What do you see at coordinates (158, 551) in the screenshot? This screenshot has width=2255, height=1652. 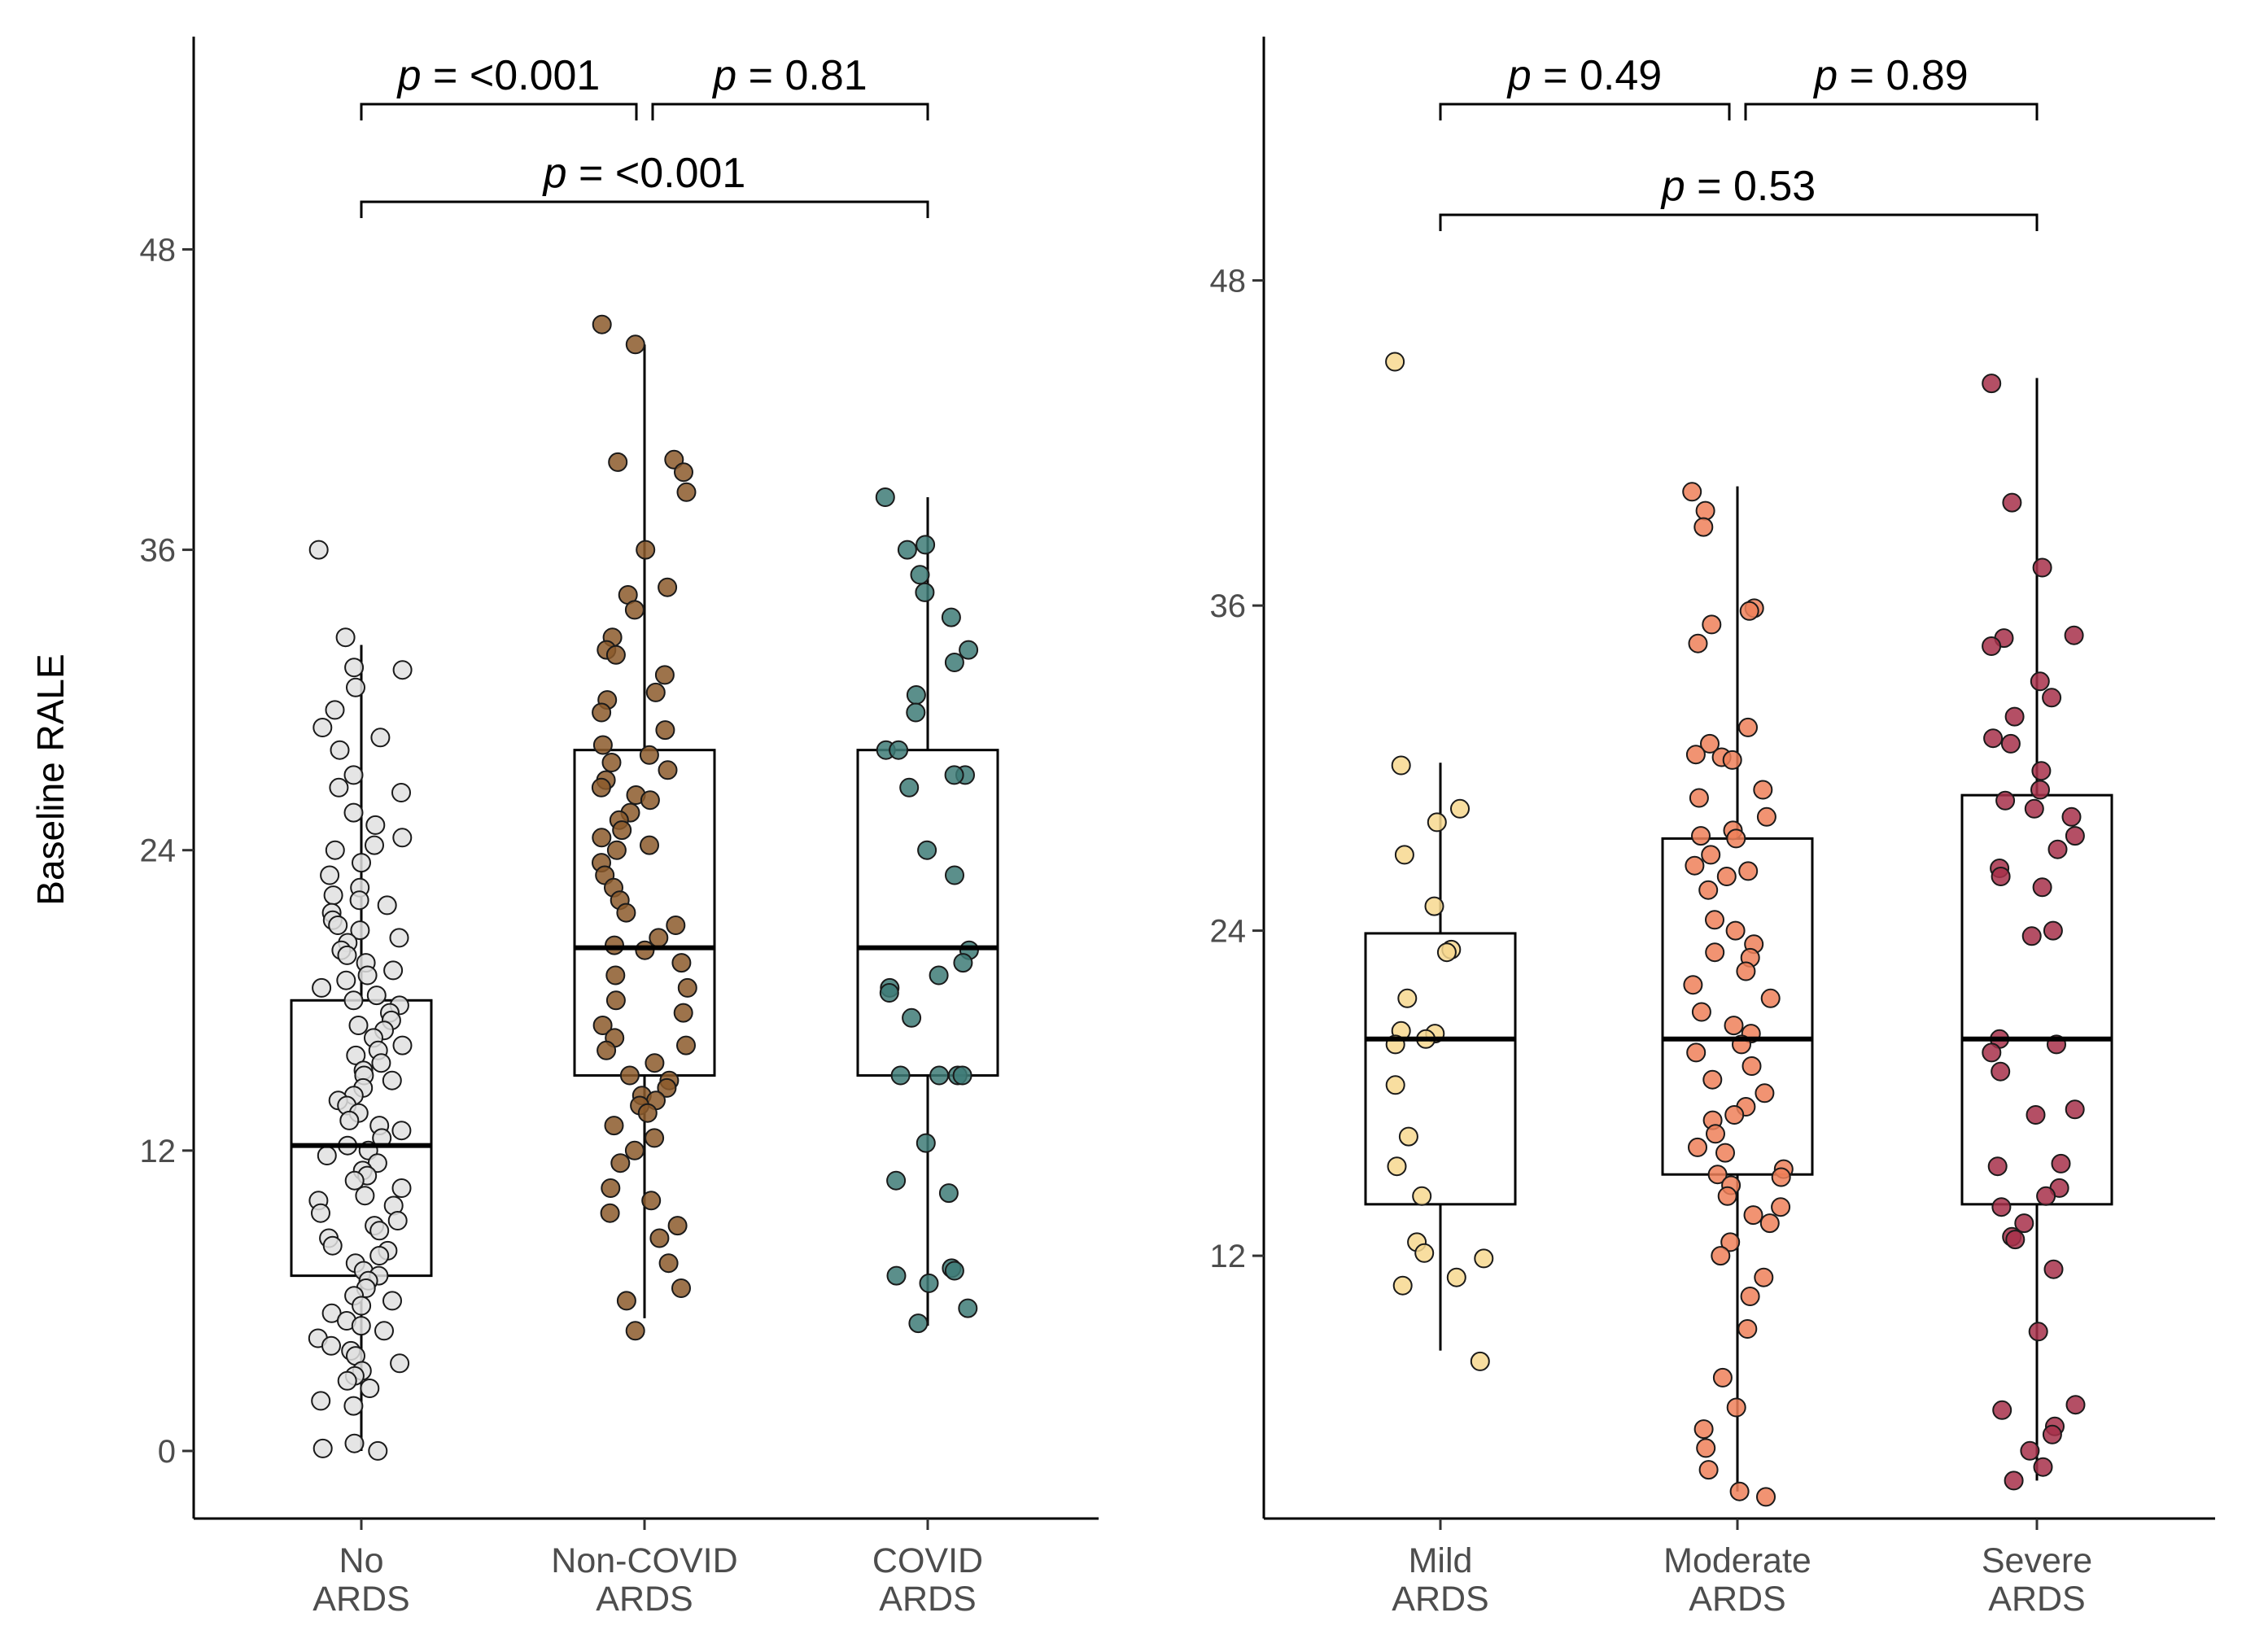 I see `y-tick-label: 36` at bounding box center [158, 551].